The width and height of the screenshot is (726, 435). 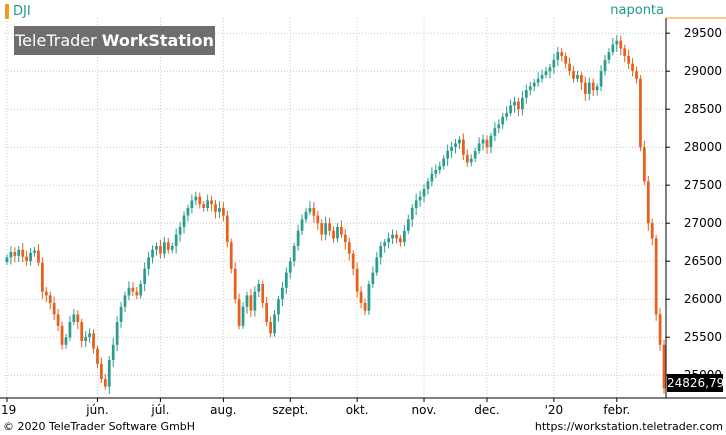 What do you see at coordinates (58, 40) in the screenshot?
I see `brand-light: TeleTrader` at bounding box center [58, 40].